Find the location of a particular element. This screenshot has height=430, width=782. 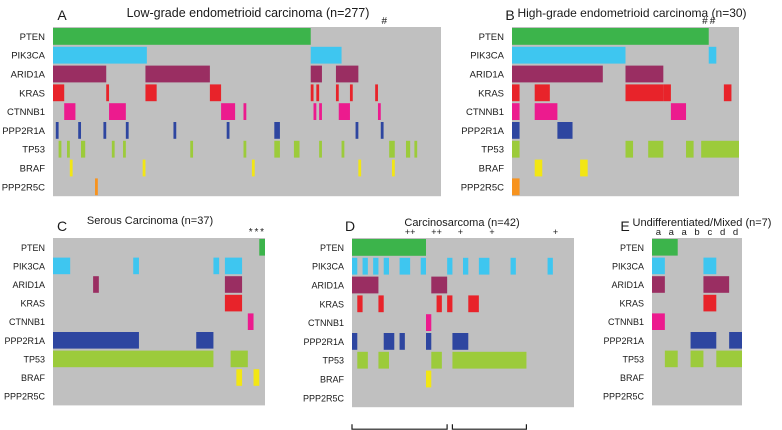

row-label-arid1a: ARID1A is located at coordinates (487, 75).